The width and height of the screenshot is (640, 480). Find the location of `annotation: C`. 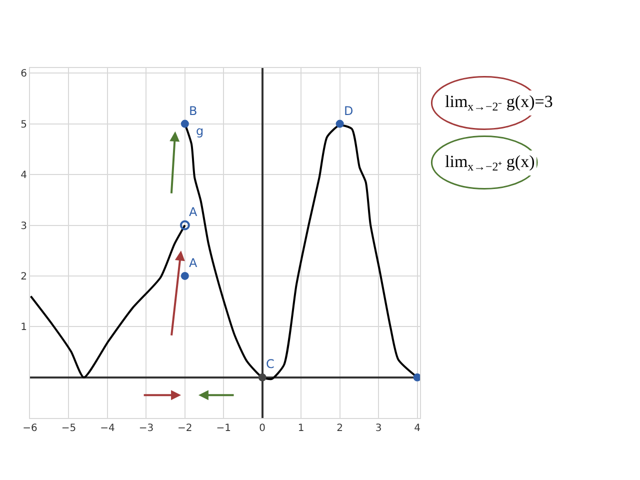

annotation: C is located at coordinates (270, 364).